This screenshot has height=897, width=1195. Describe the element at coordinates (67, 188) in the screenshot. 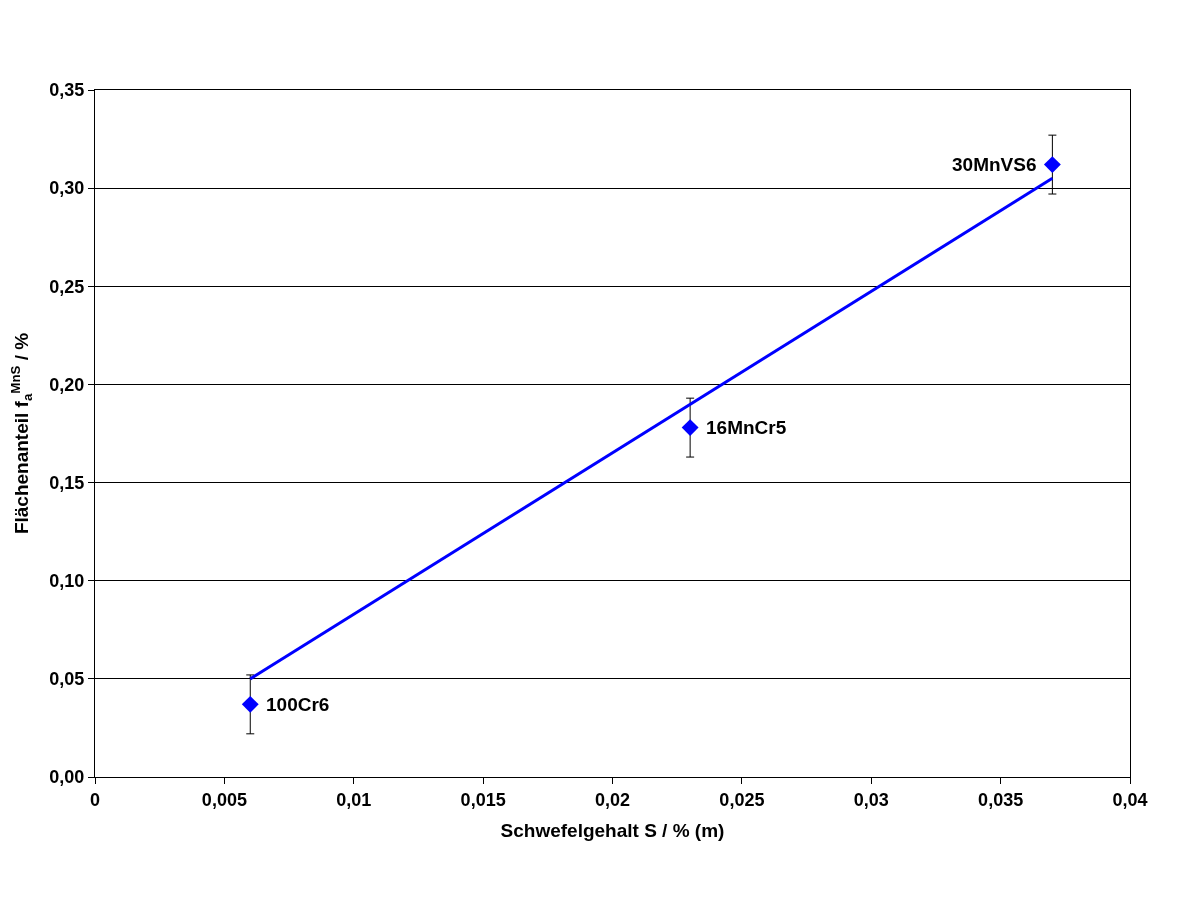

I see `y-tick-label: 0,30` at that location.